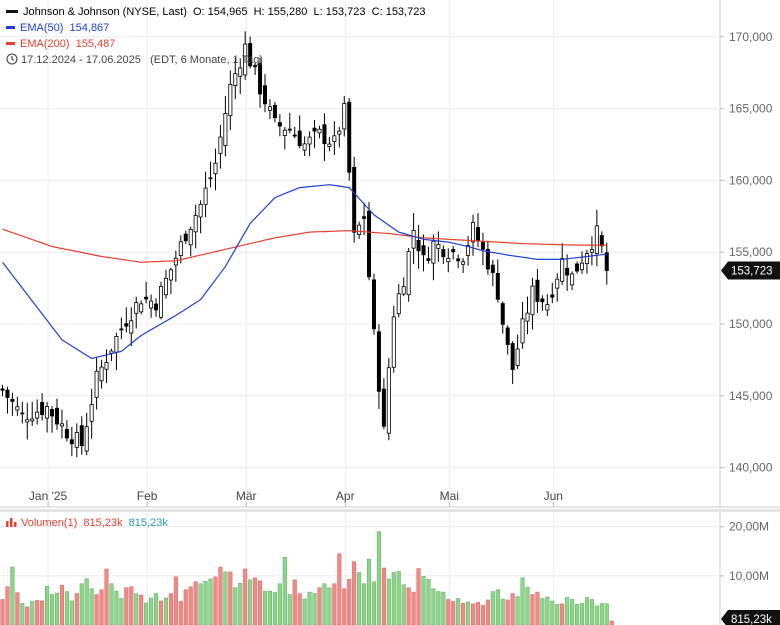  I want to click on time-tick-label: Jan '25, so click(48, 496).